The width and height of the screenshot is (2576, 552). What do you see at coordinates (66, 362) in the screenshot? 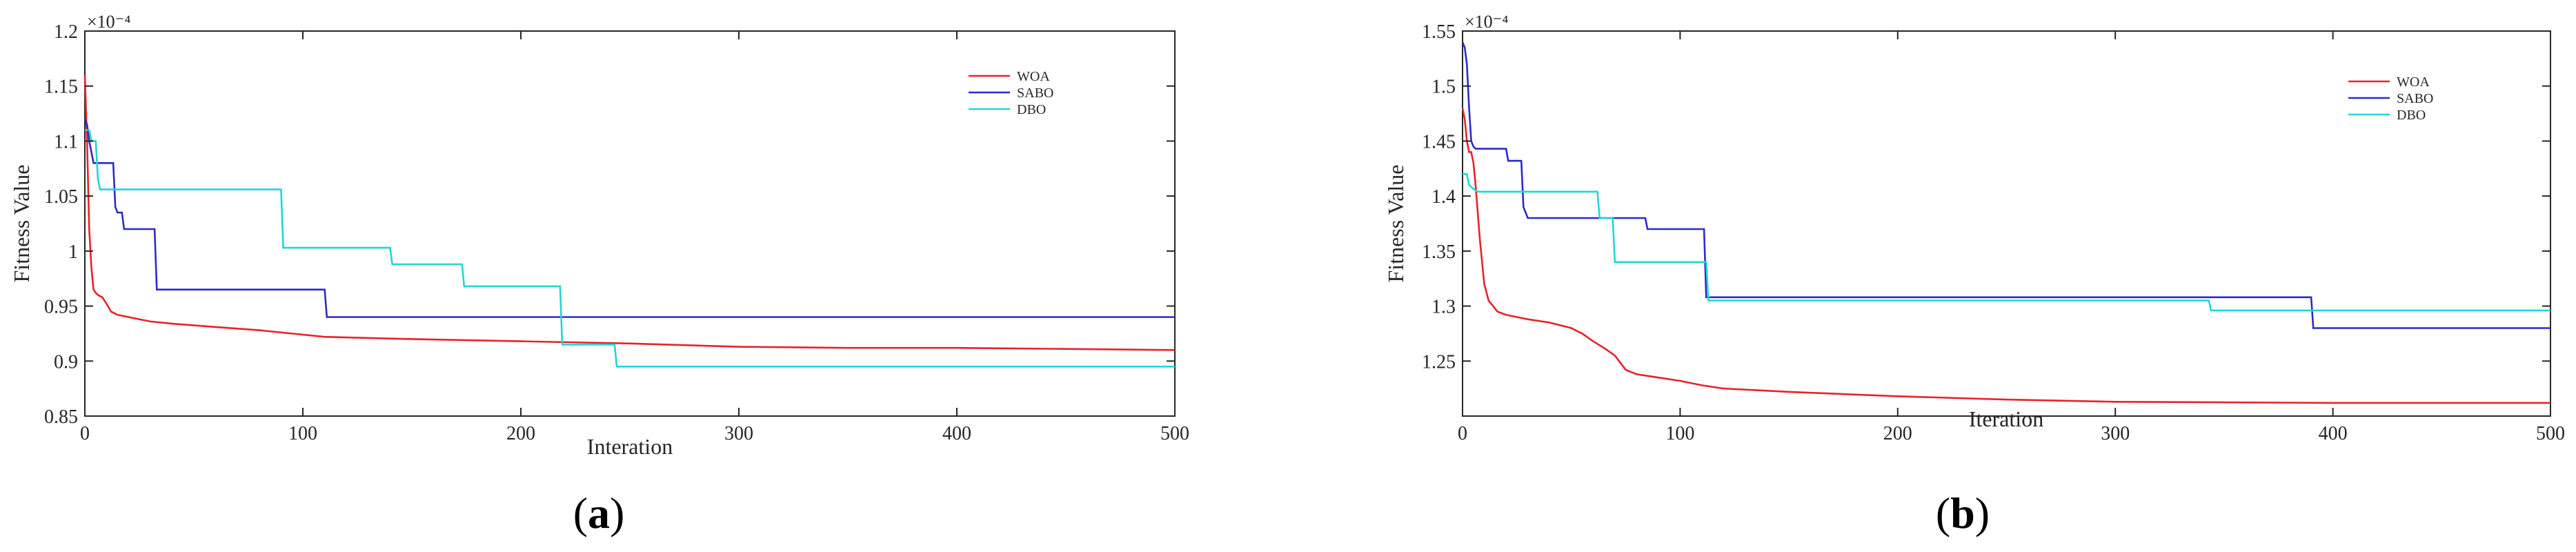
I see `y-tick-label: 0.9` at bounding box center [66, 362].